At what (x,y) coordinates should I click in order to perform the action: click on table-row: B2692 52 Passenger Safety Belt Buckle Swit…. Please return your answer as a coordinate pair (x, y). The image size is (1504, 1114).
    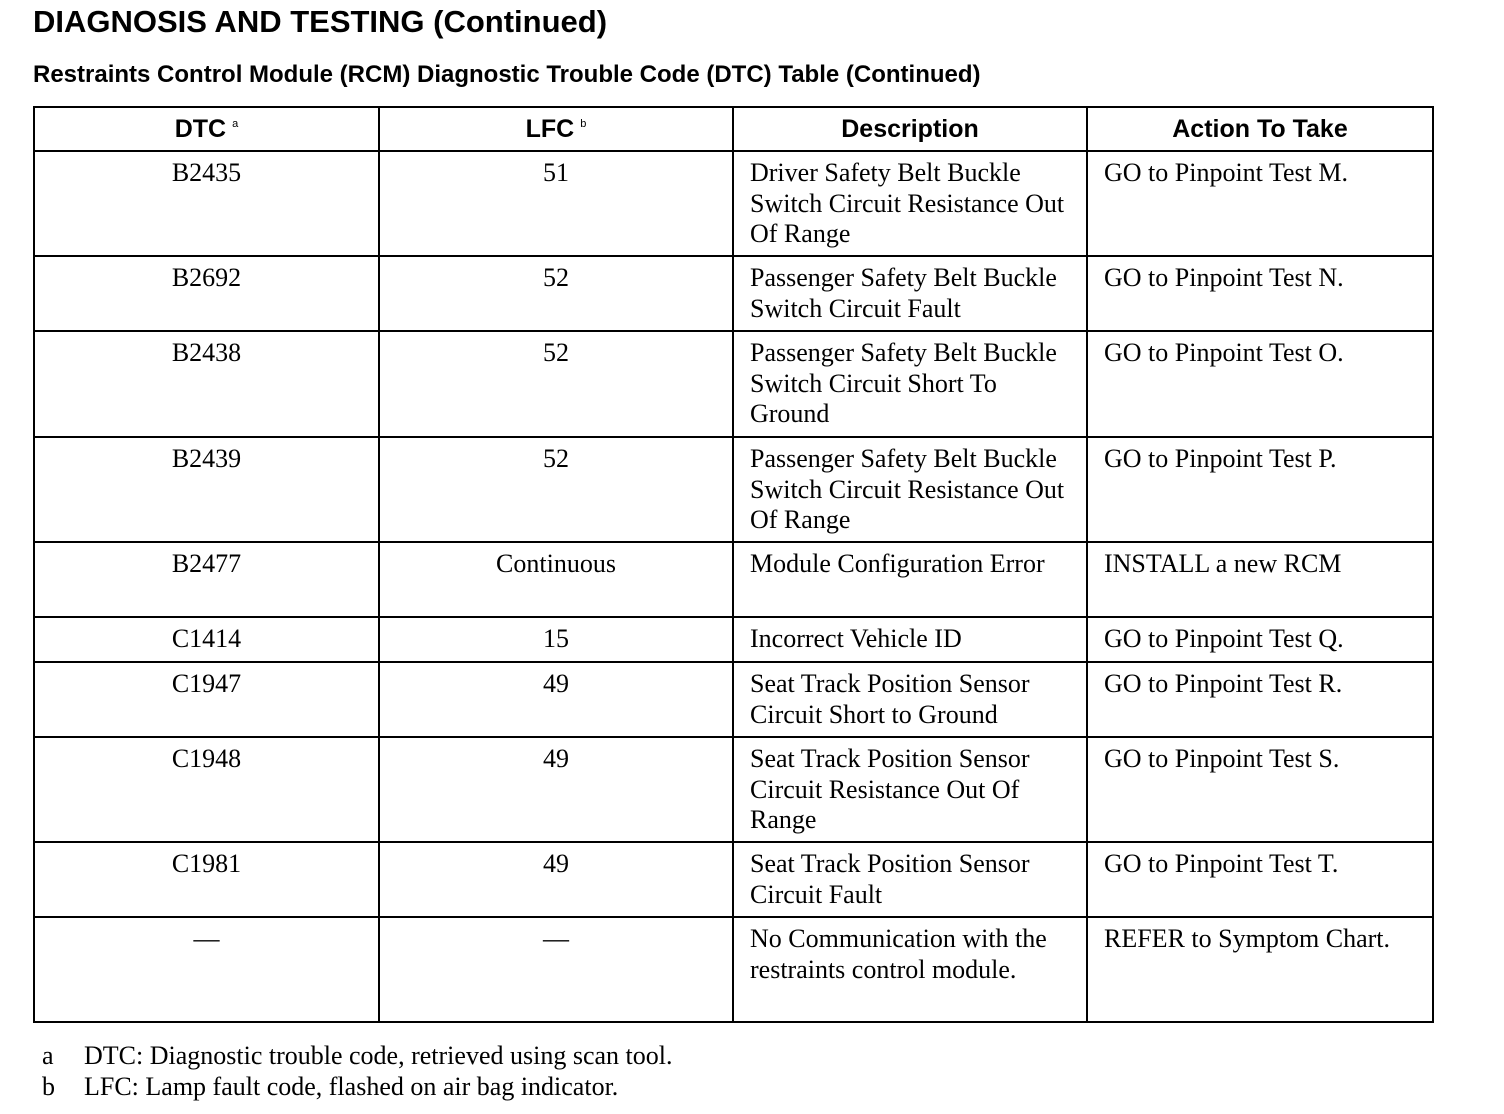
    Looking at the image, I should click on (733, 293).